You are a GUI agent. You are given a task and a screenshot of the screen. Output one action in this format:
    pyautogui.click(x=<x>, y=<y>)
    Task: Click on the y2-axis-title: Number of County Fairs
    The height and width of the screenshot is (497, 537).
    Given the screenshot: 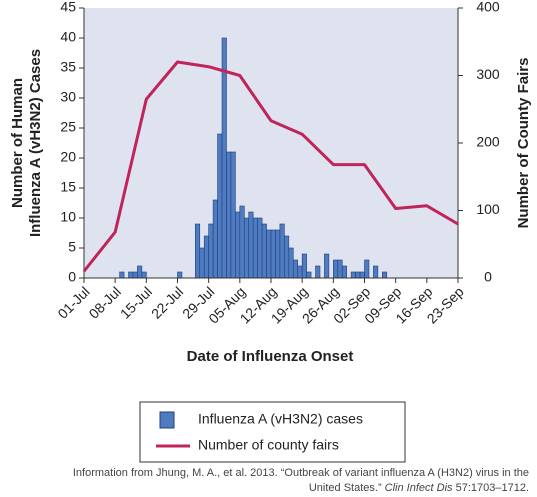 What is the action you would take?
    pyautogui.click(x=523, y=143)
    